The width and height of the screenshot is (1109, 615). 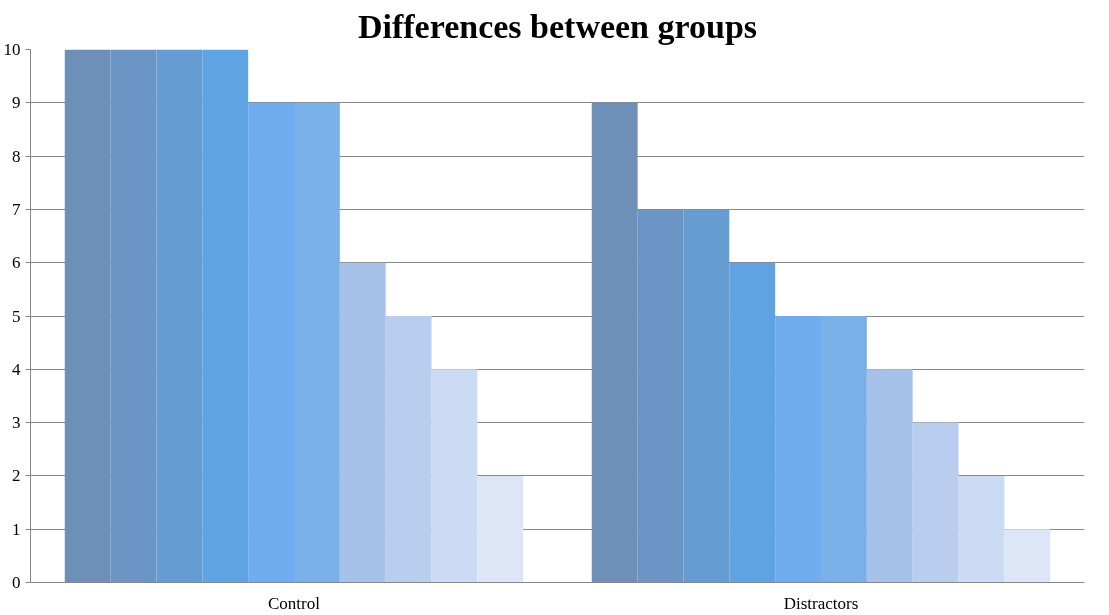 What do you see at coordinates (16, 263) in the screenshot?
I see `y-tick-label: 6` at bounding box center [16, 263].